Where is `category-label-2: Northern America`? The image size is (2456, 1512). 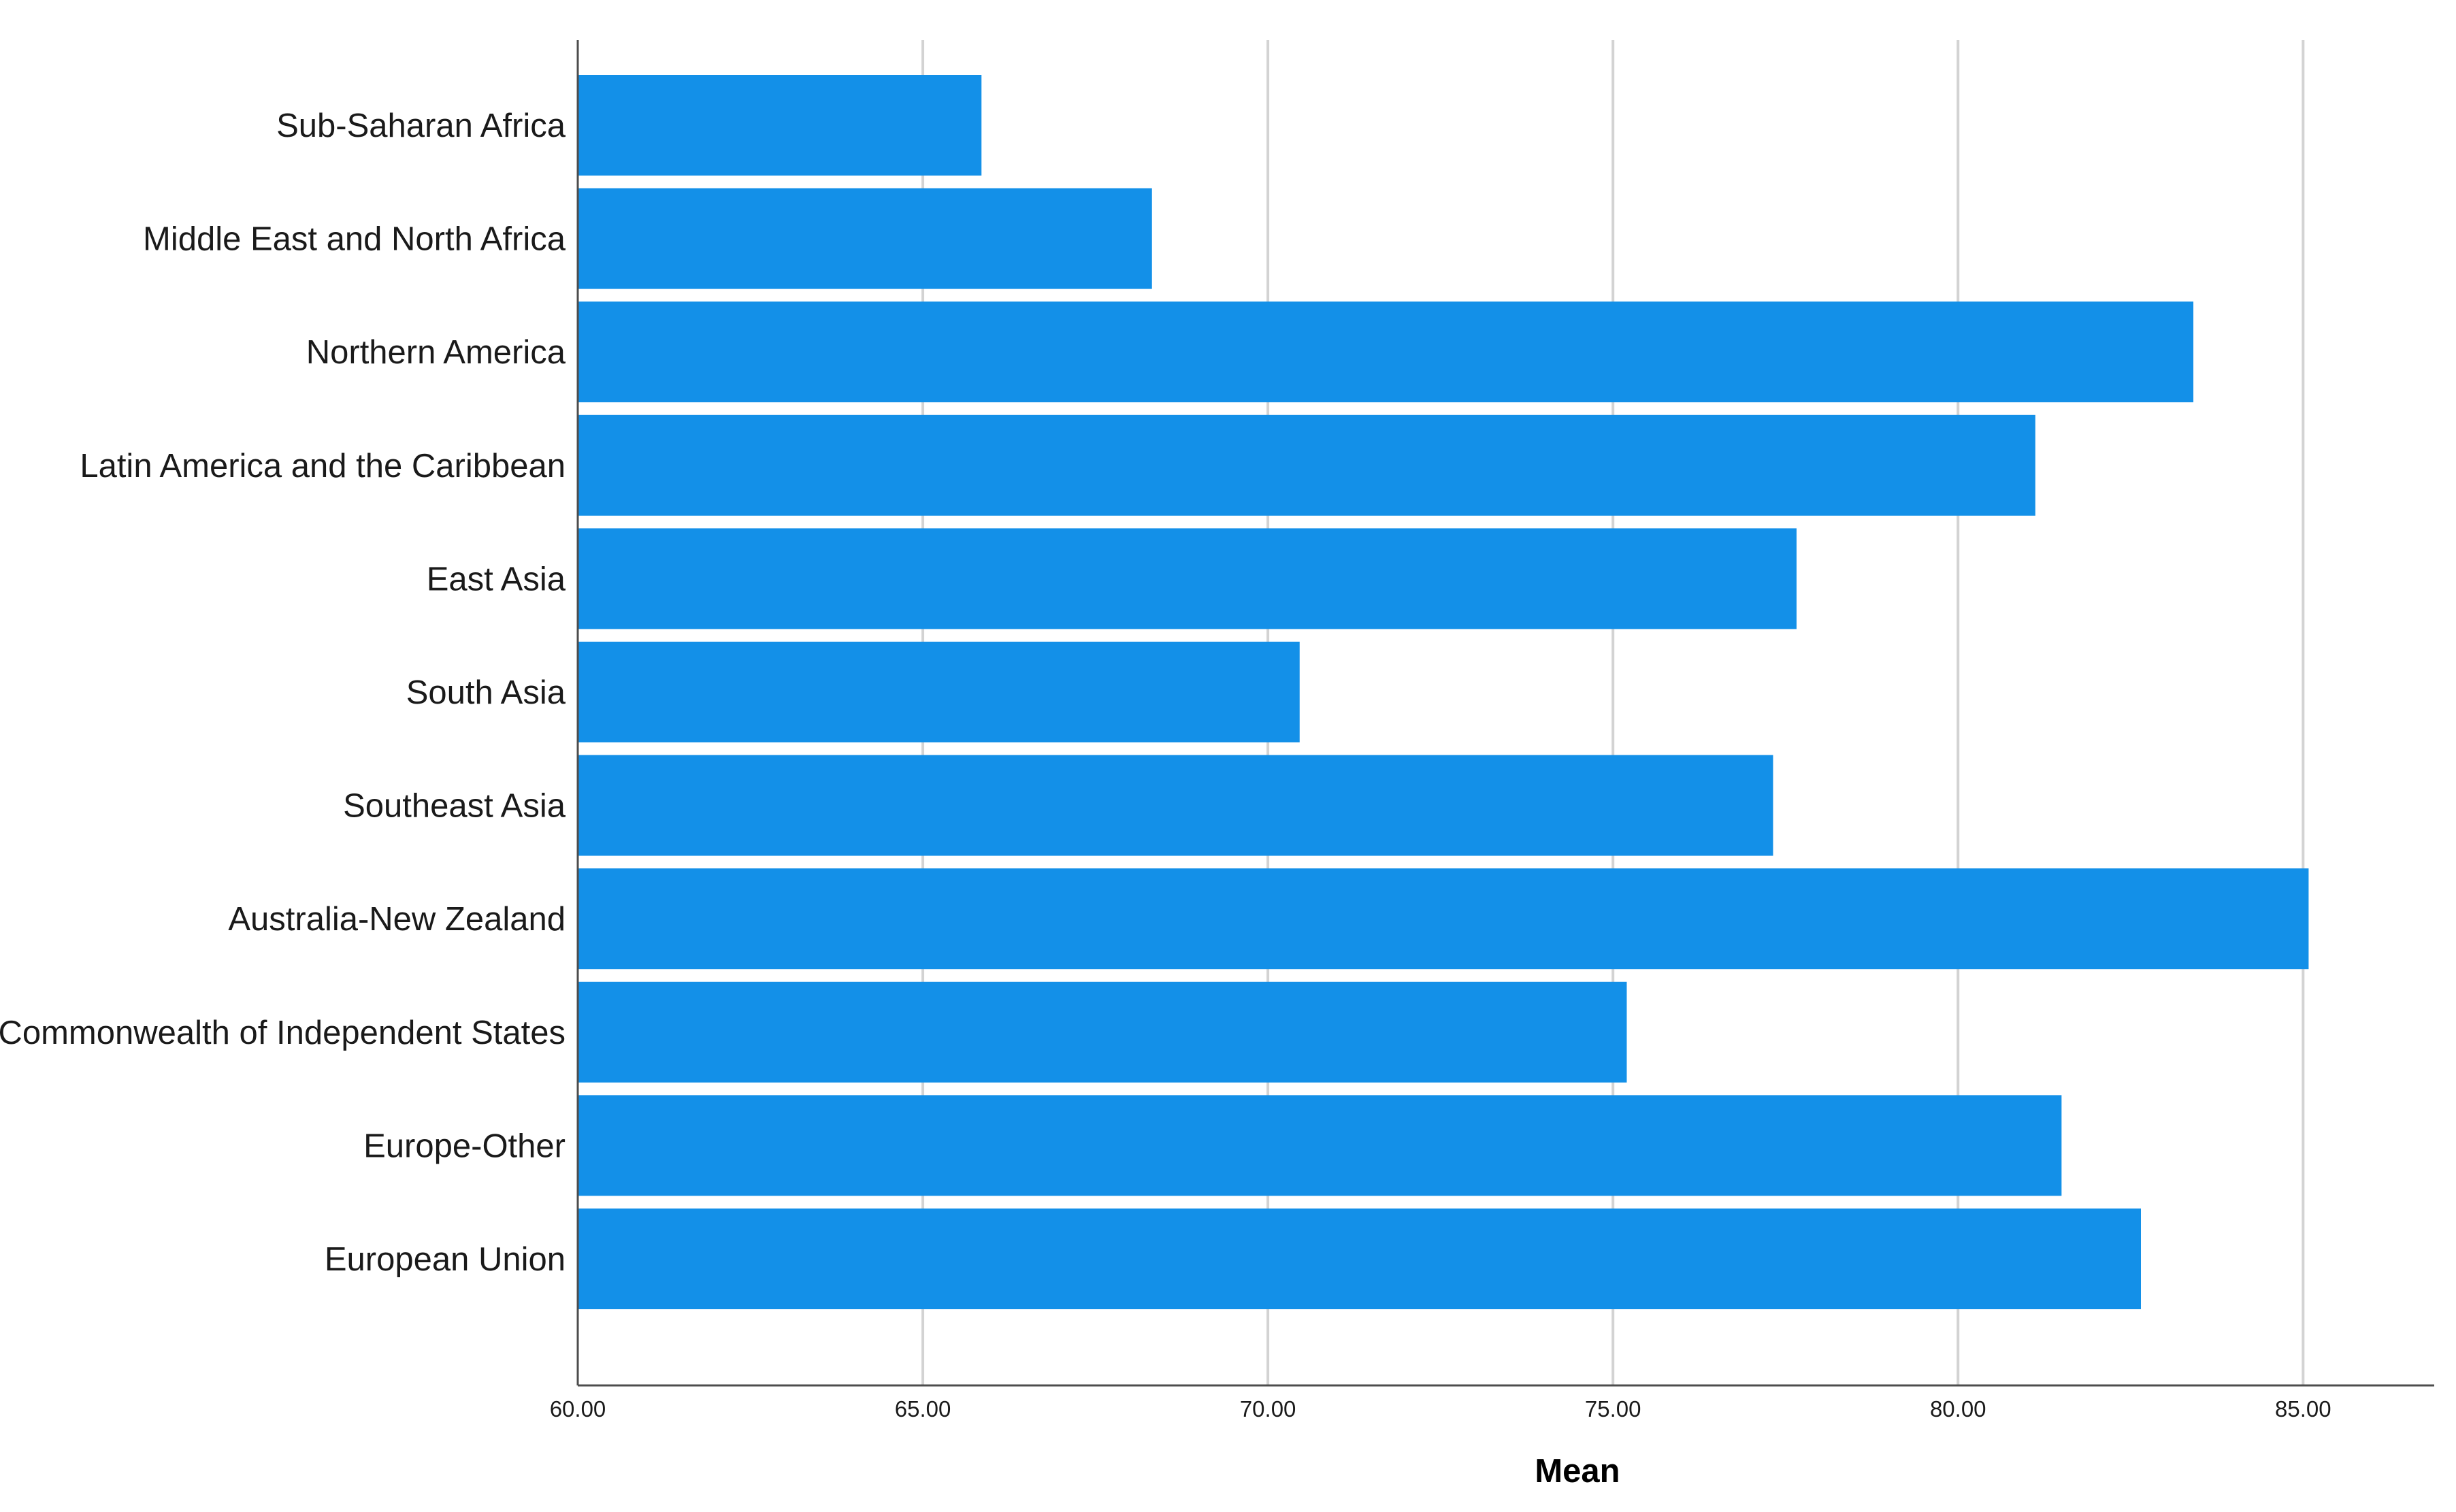 category-label-2: Northern America is located at coordinates (436, 352).